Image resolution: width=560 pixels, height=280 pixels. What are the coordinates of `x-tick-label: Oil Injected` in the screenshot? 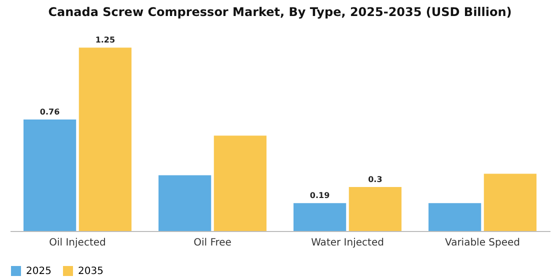 It's located at (77, 243).